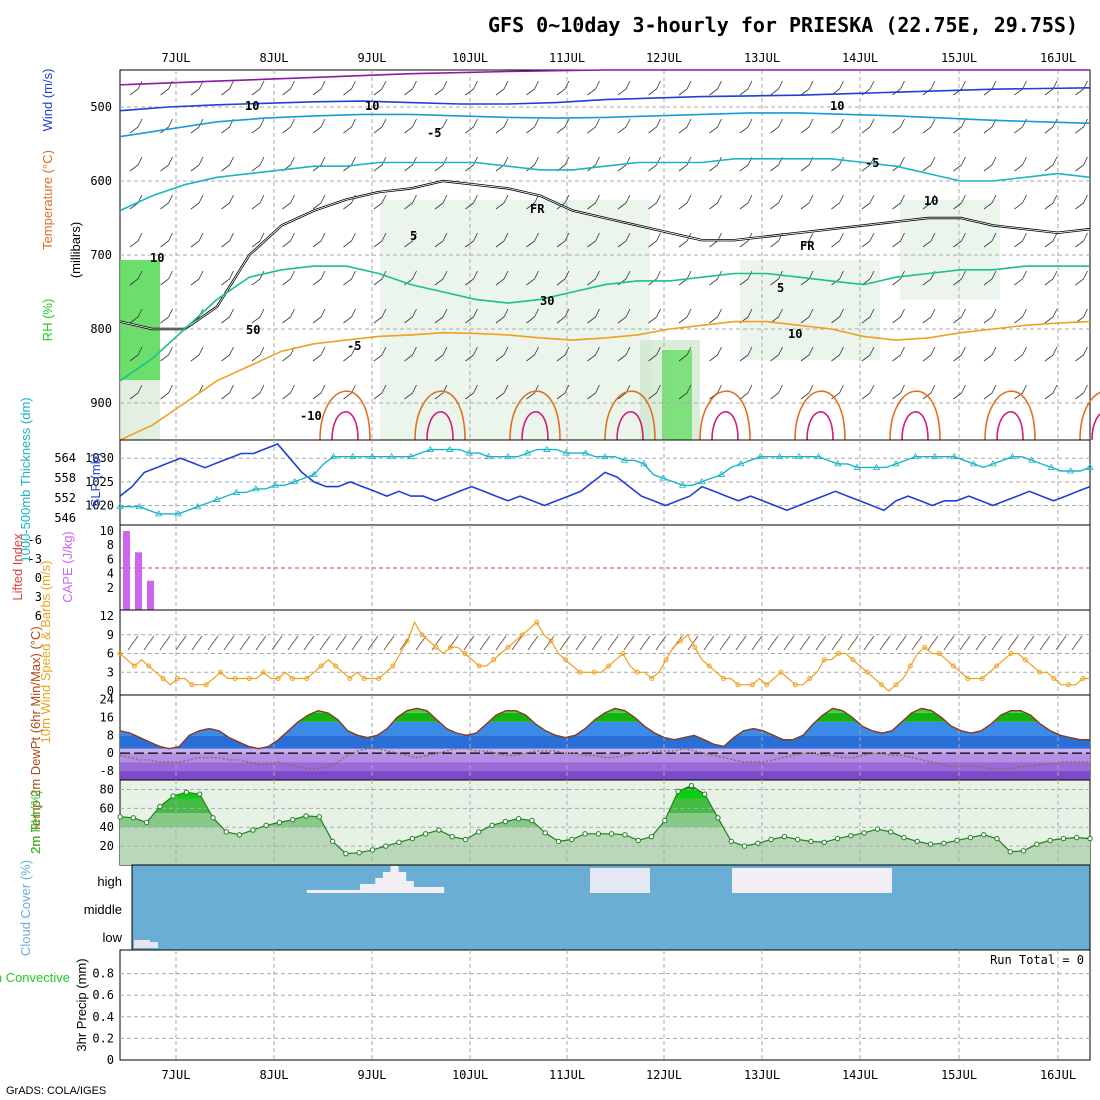  What do you see at coordinates (107, 808) in the screenshot?
I see `rh-tick-label: 60` at bounding box center [107, 808].